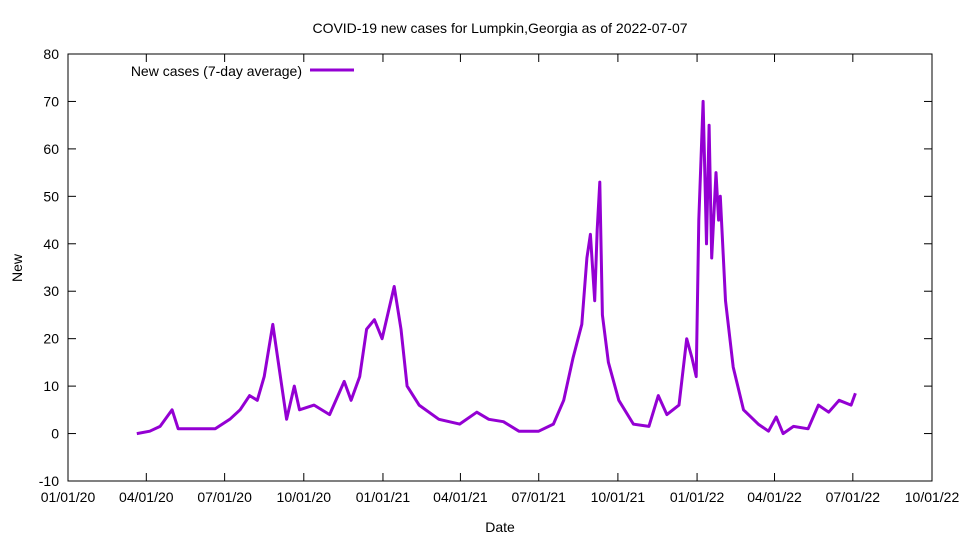 This screenshot has height=540, width=960. I want to click on legend: New cases (7-day average), so click(242, 71).